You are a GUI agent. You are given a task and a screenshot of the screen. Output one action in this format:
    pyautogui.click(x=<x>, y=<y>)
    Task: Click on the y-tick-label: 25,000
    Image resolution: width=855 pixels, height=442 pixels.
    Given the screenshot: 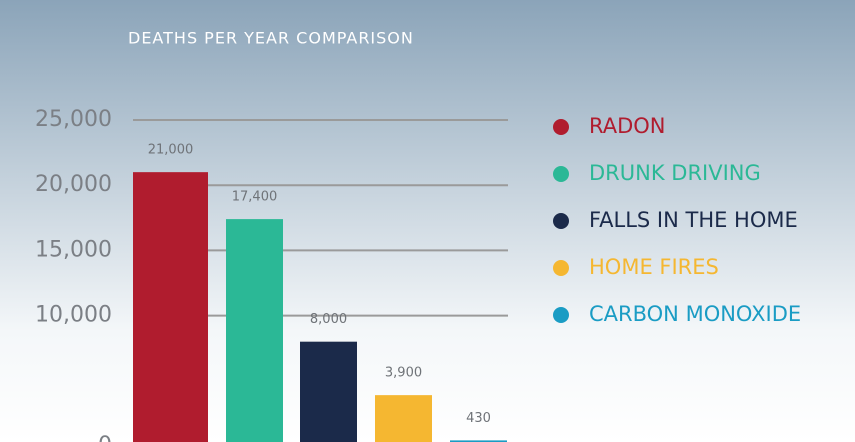 What is the action you would take?
    pyautogui.click(x=73, y=119)
    